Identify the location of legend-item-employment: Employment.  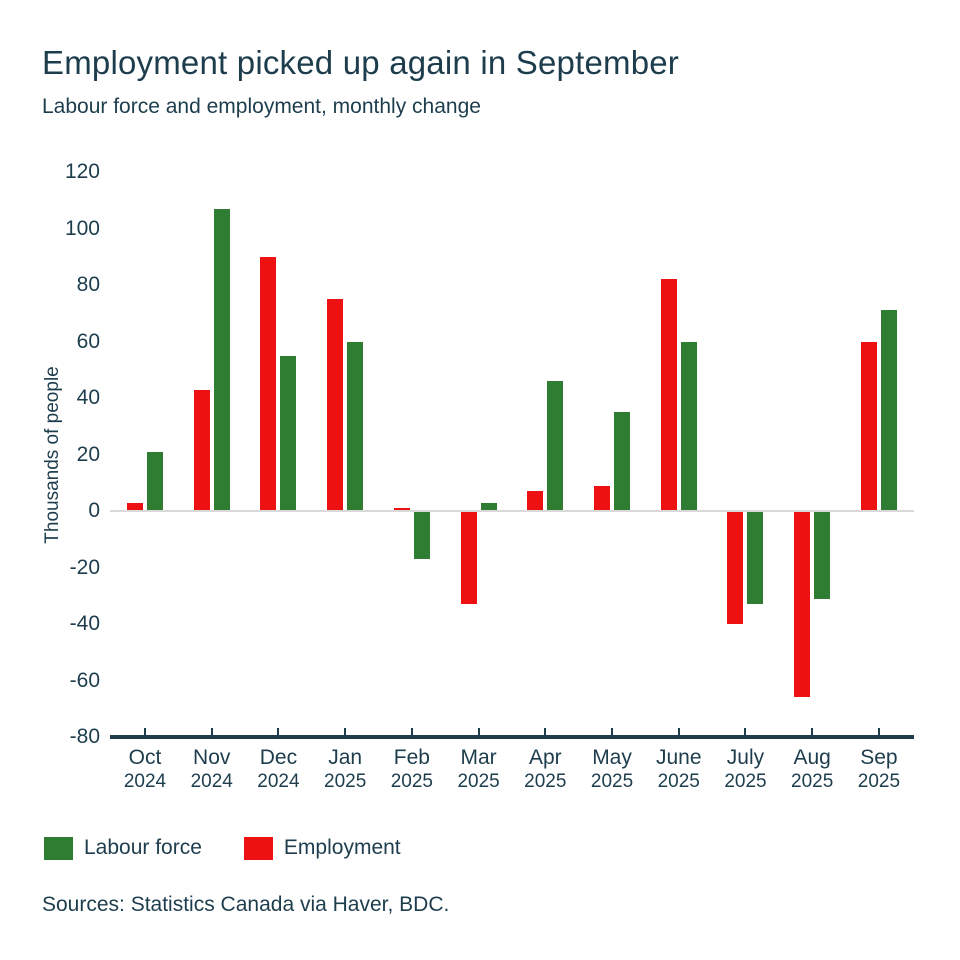
(322, 848).